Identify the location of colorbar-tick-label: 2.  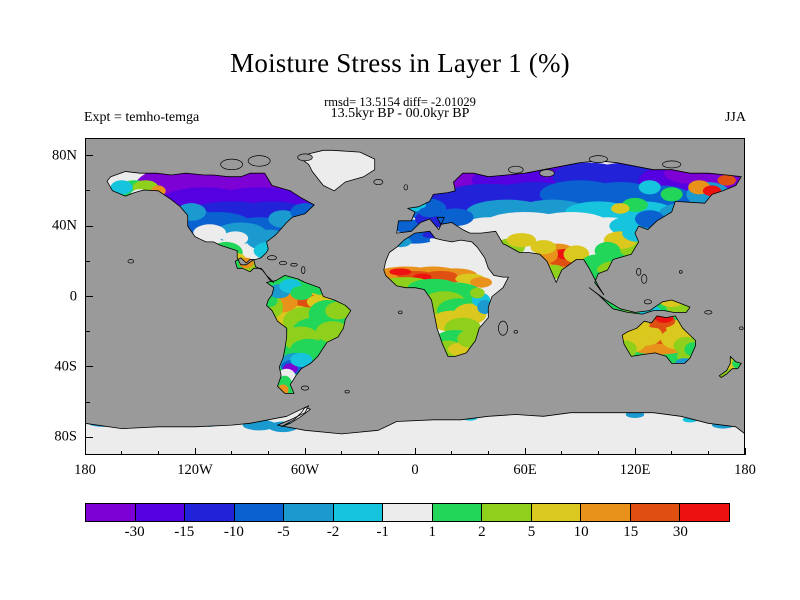
(482, 532).